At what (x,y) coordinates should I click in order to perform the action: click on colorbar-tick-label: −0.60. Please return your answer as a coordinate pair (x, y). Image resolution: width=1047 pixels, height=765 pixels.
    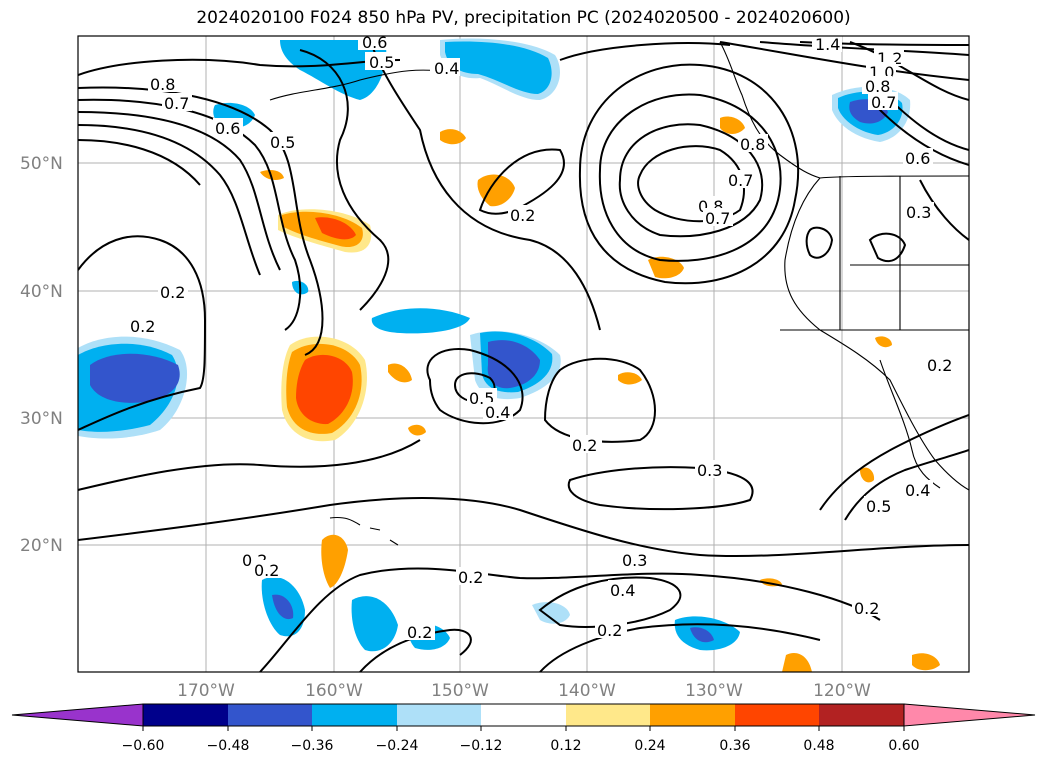
    Looking at the image, I should click on (143, 746).